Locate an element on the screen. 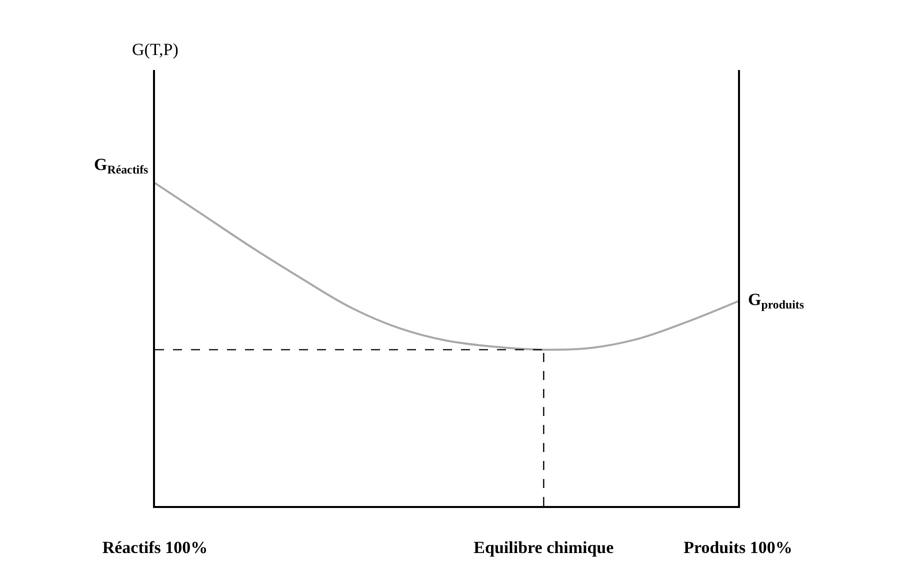  x-tick-label: Produits 100% is located at coordinates (738, 548).